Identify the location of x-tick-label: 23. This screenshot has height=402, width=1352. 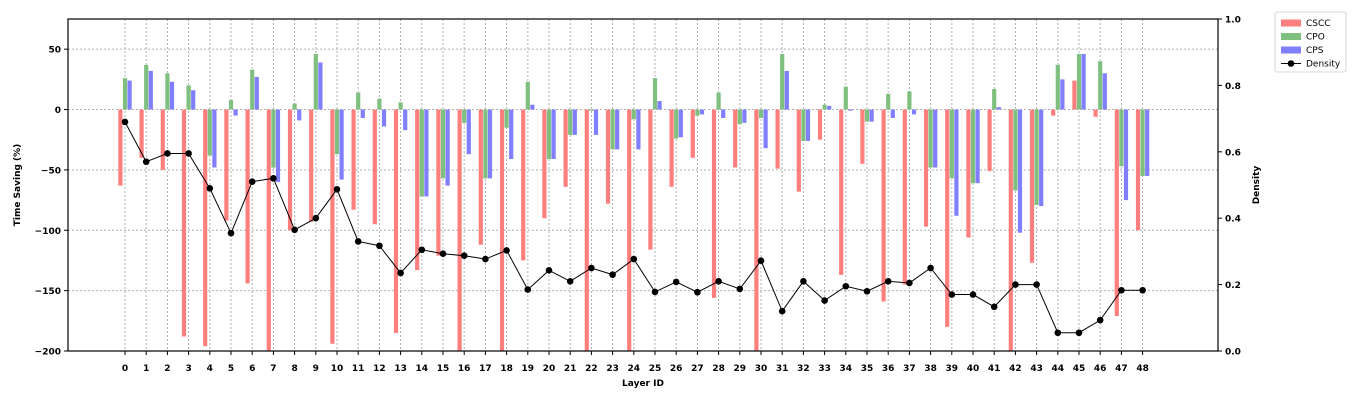
(612, 369).